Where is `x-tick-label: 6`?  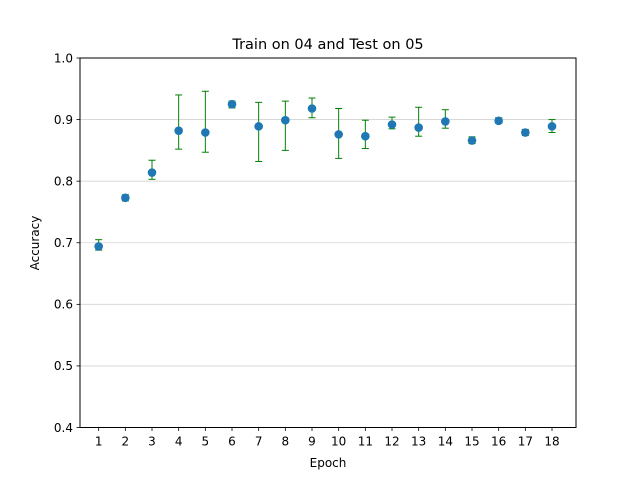
x-tick-label: 6 is located at coordinates (232, 442).